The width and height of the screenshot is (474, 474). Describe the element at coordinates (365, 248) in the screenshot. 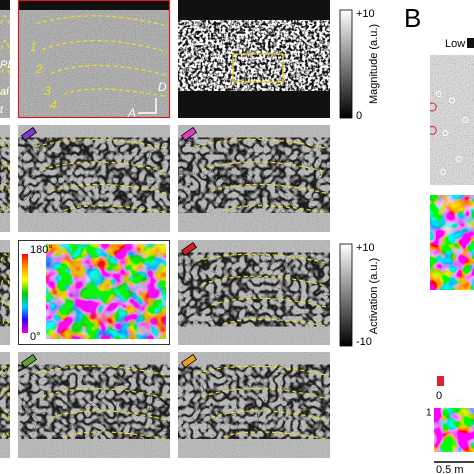

I see `activation-max: +10` at that location.